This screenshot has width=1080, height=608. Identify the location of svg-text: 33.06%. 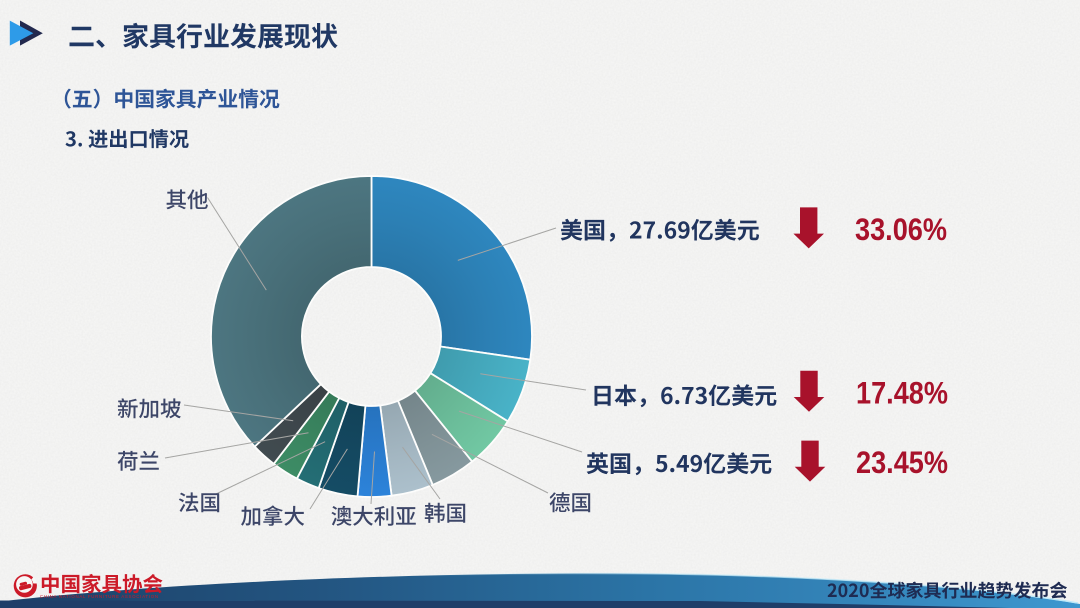
(901, 229).